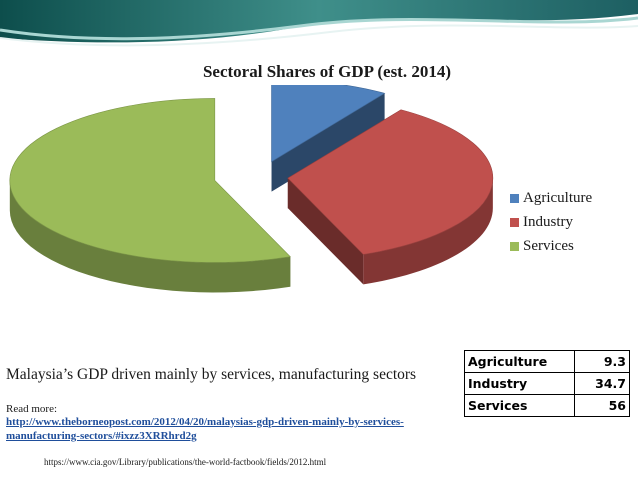 The height and width of the screenshot is (479, 638). I want to click on legend-label: Agriculture, so click(558, 197).